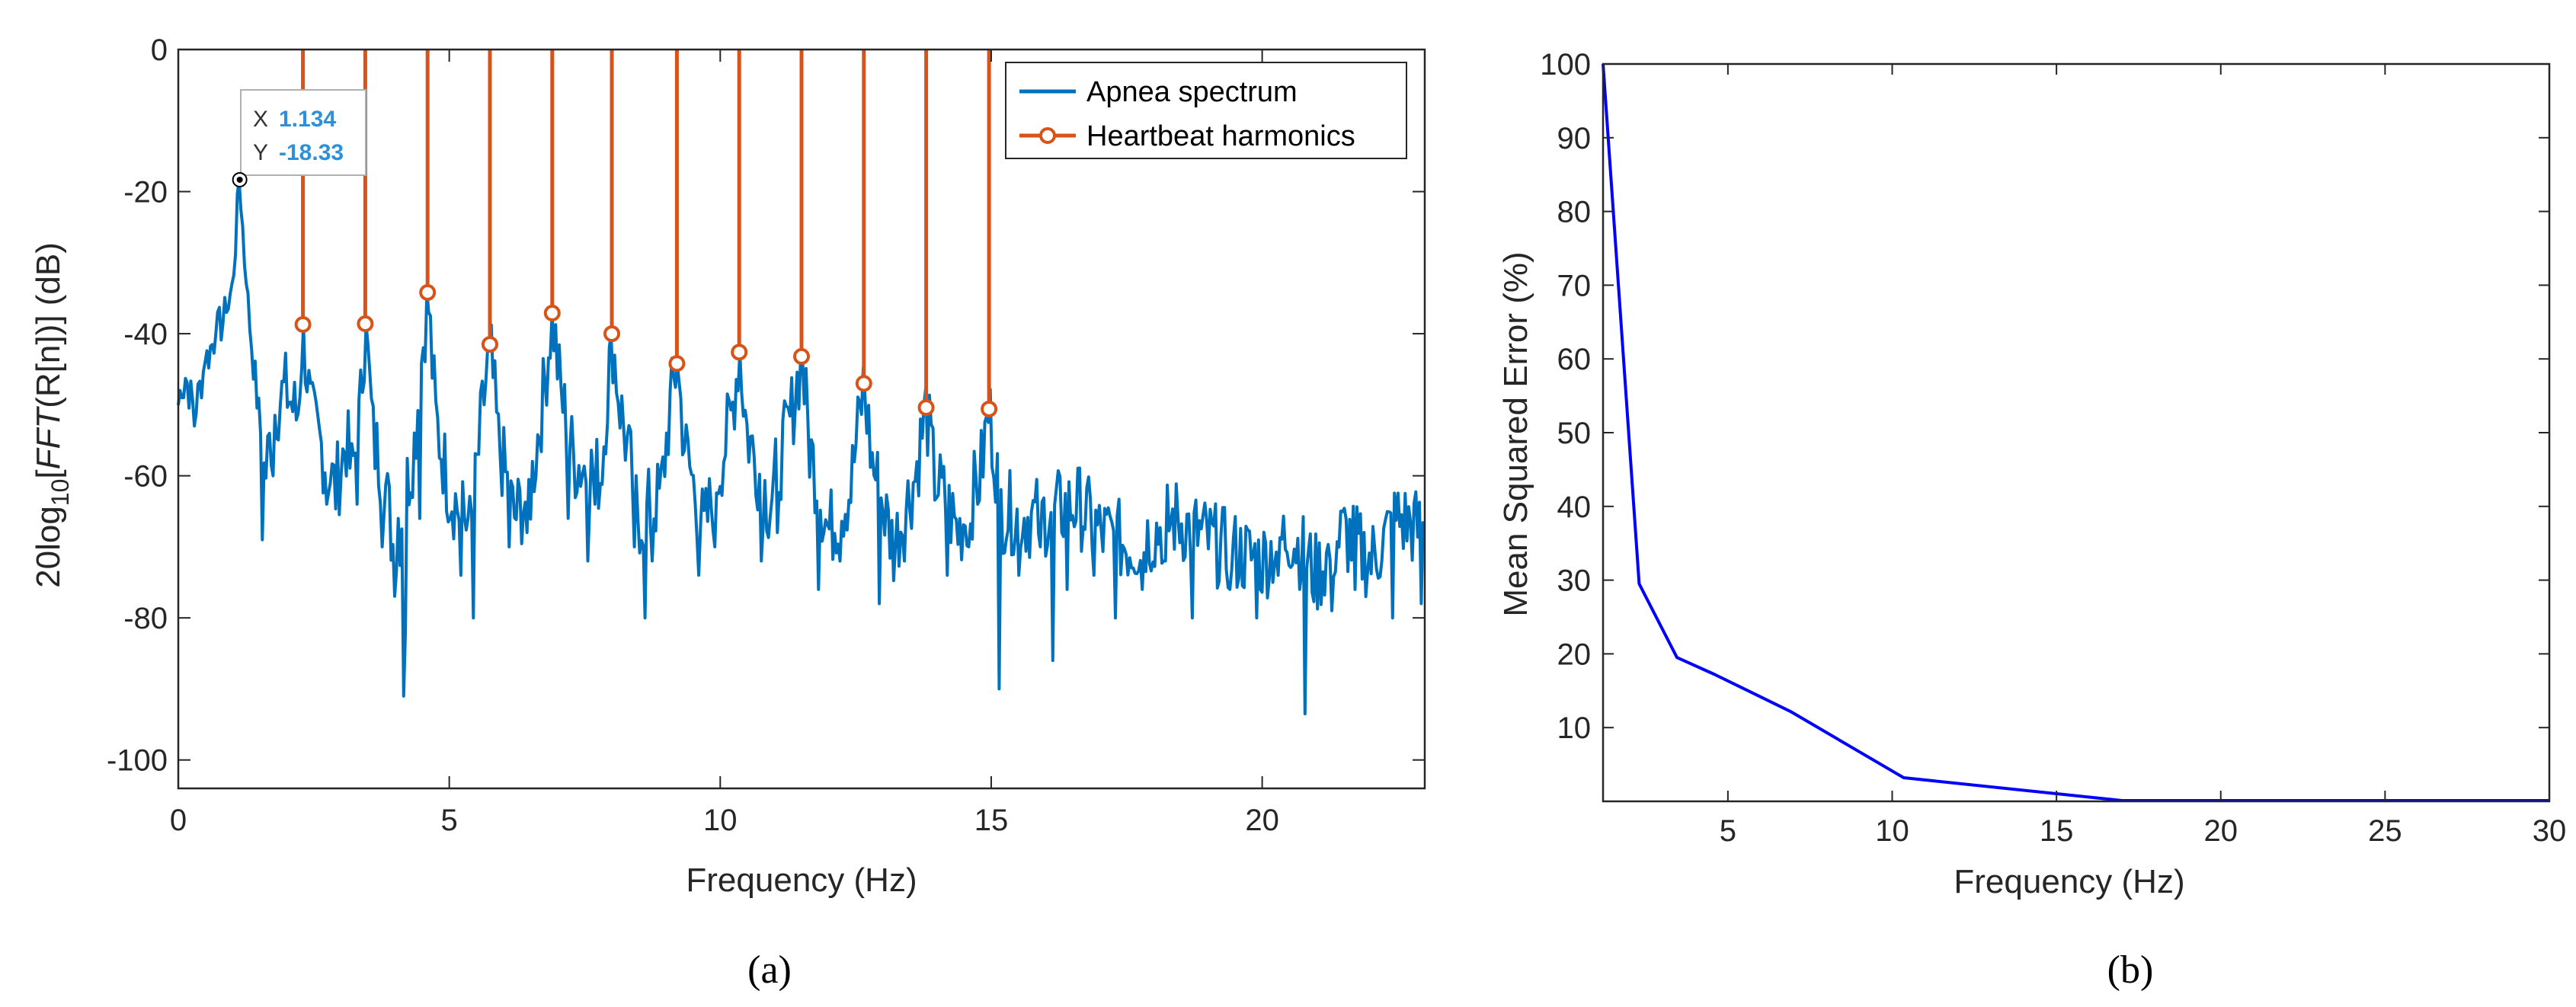 The height and width of the screenshot is (1007, 2576). I want to click on x-tick-label: 25, so click(2385, 831).